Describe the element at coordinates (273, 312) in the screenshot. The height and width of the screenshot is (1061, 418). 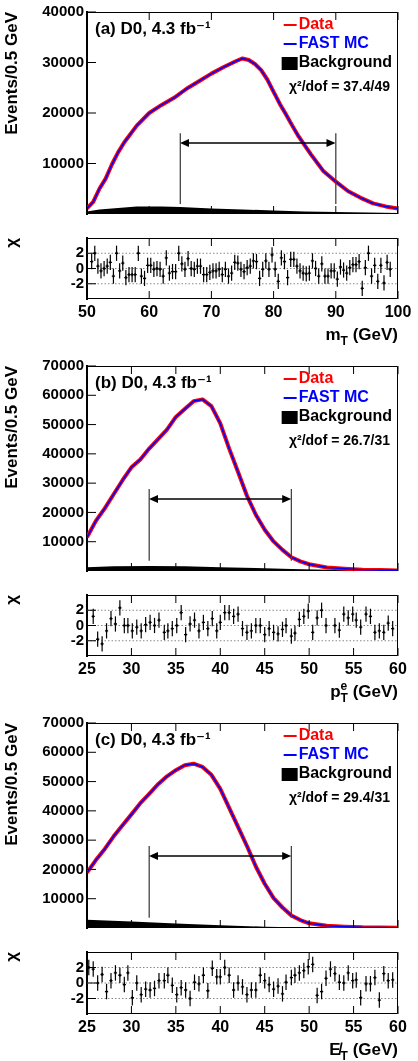
I see `x-tick-label: 80` at that location.